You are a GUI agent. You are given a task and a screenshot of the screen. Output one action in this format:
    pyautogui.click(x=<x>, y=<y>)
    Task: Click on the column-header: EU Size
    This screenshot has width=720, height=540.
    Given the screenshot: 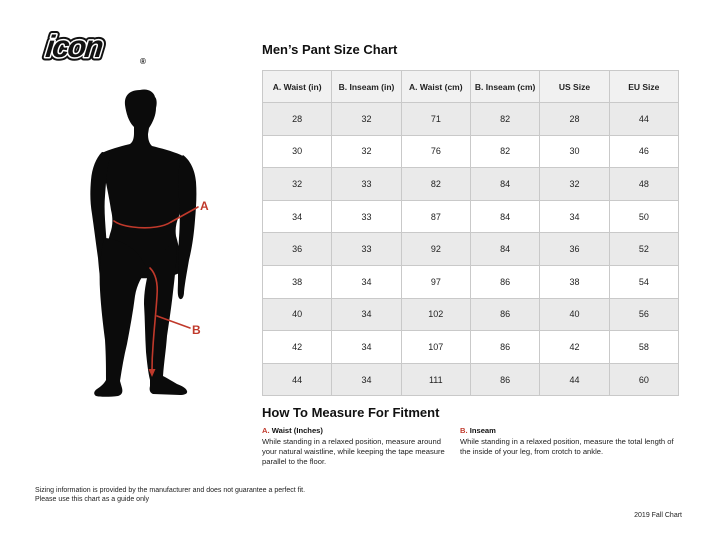 What is the action you would take?
    pyautogui.click(x=644, y=86)
    